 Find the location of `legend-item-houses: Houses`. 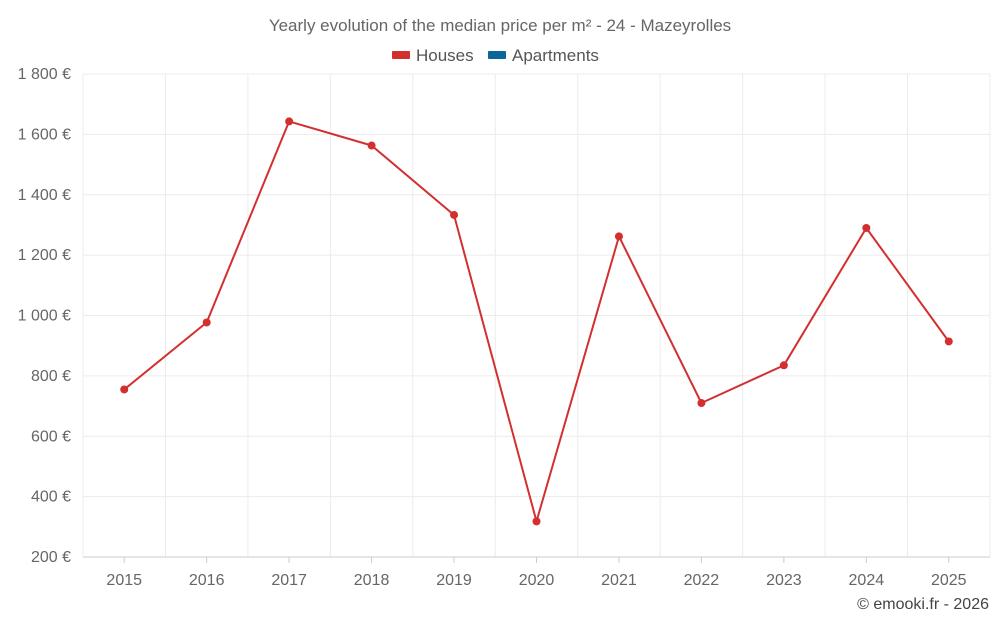

legend-item-houses: Houses is located at coordinates (433, 55).